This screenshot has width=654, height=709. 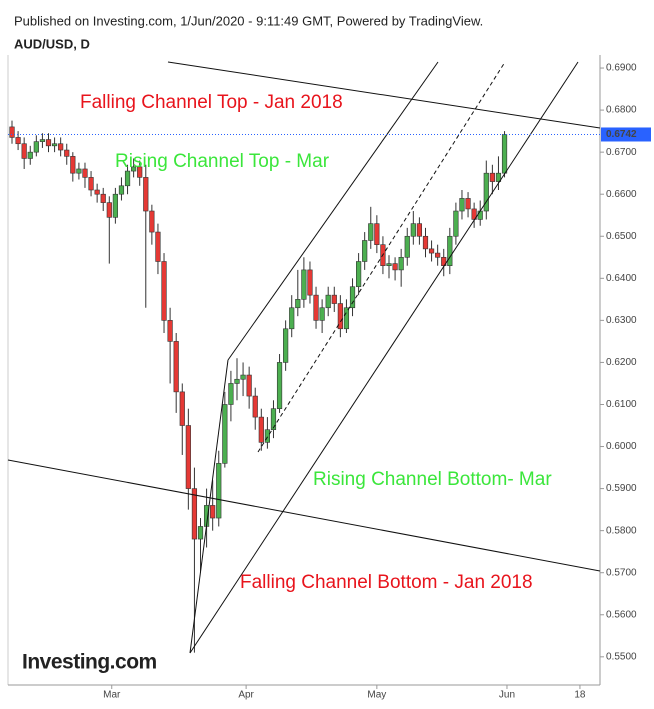 I want to click on last-price-box, so click(x=626, y=134).